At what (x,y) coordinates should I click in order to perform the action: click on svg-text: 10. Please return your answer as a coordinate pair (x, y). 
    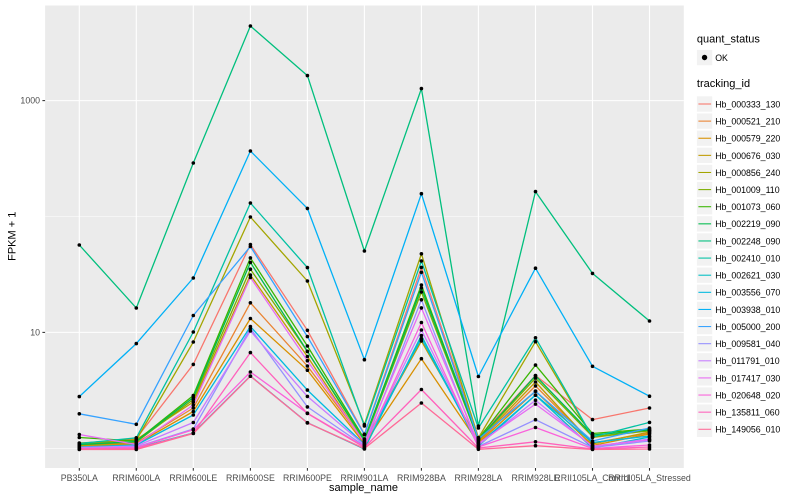
    Looking at the image, I should click on (35, 332).